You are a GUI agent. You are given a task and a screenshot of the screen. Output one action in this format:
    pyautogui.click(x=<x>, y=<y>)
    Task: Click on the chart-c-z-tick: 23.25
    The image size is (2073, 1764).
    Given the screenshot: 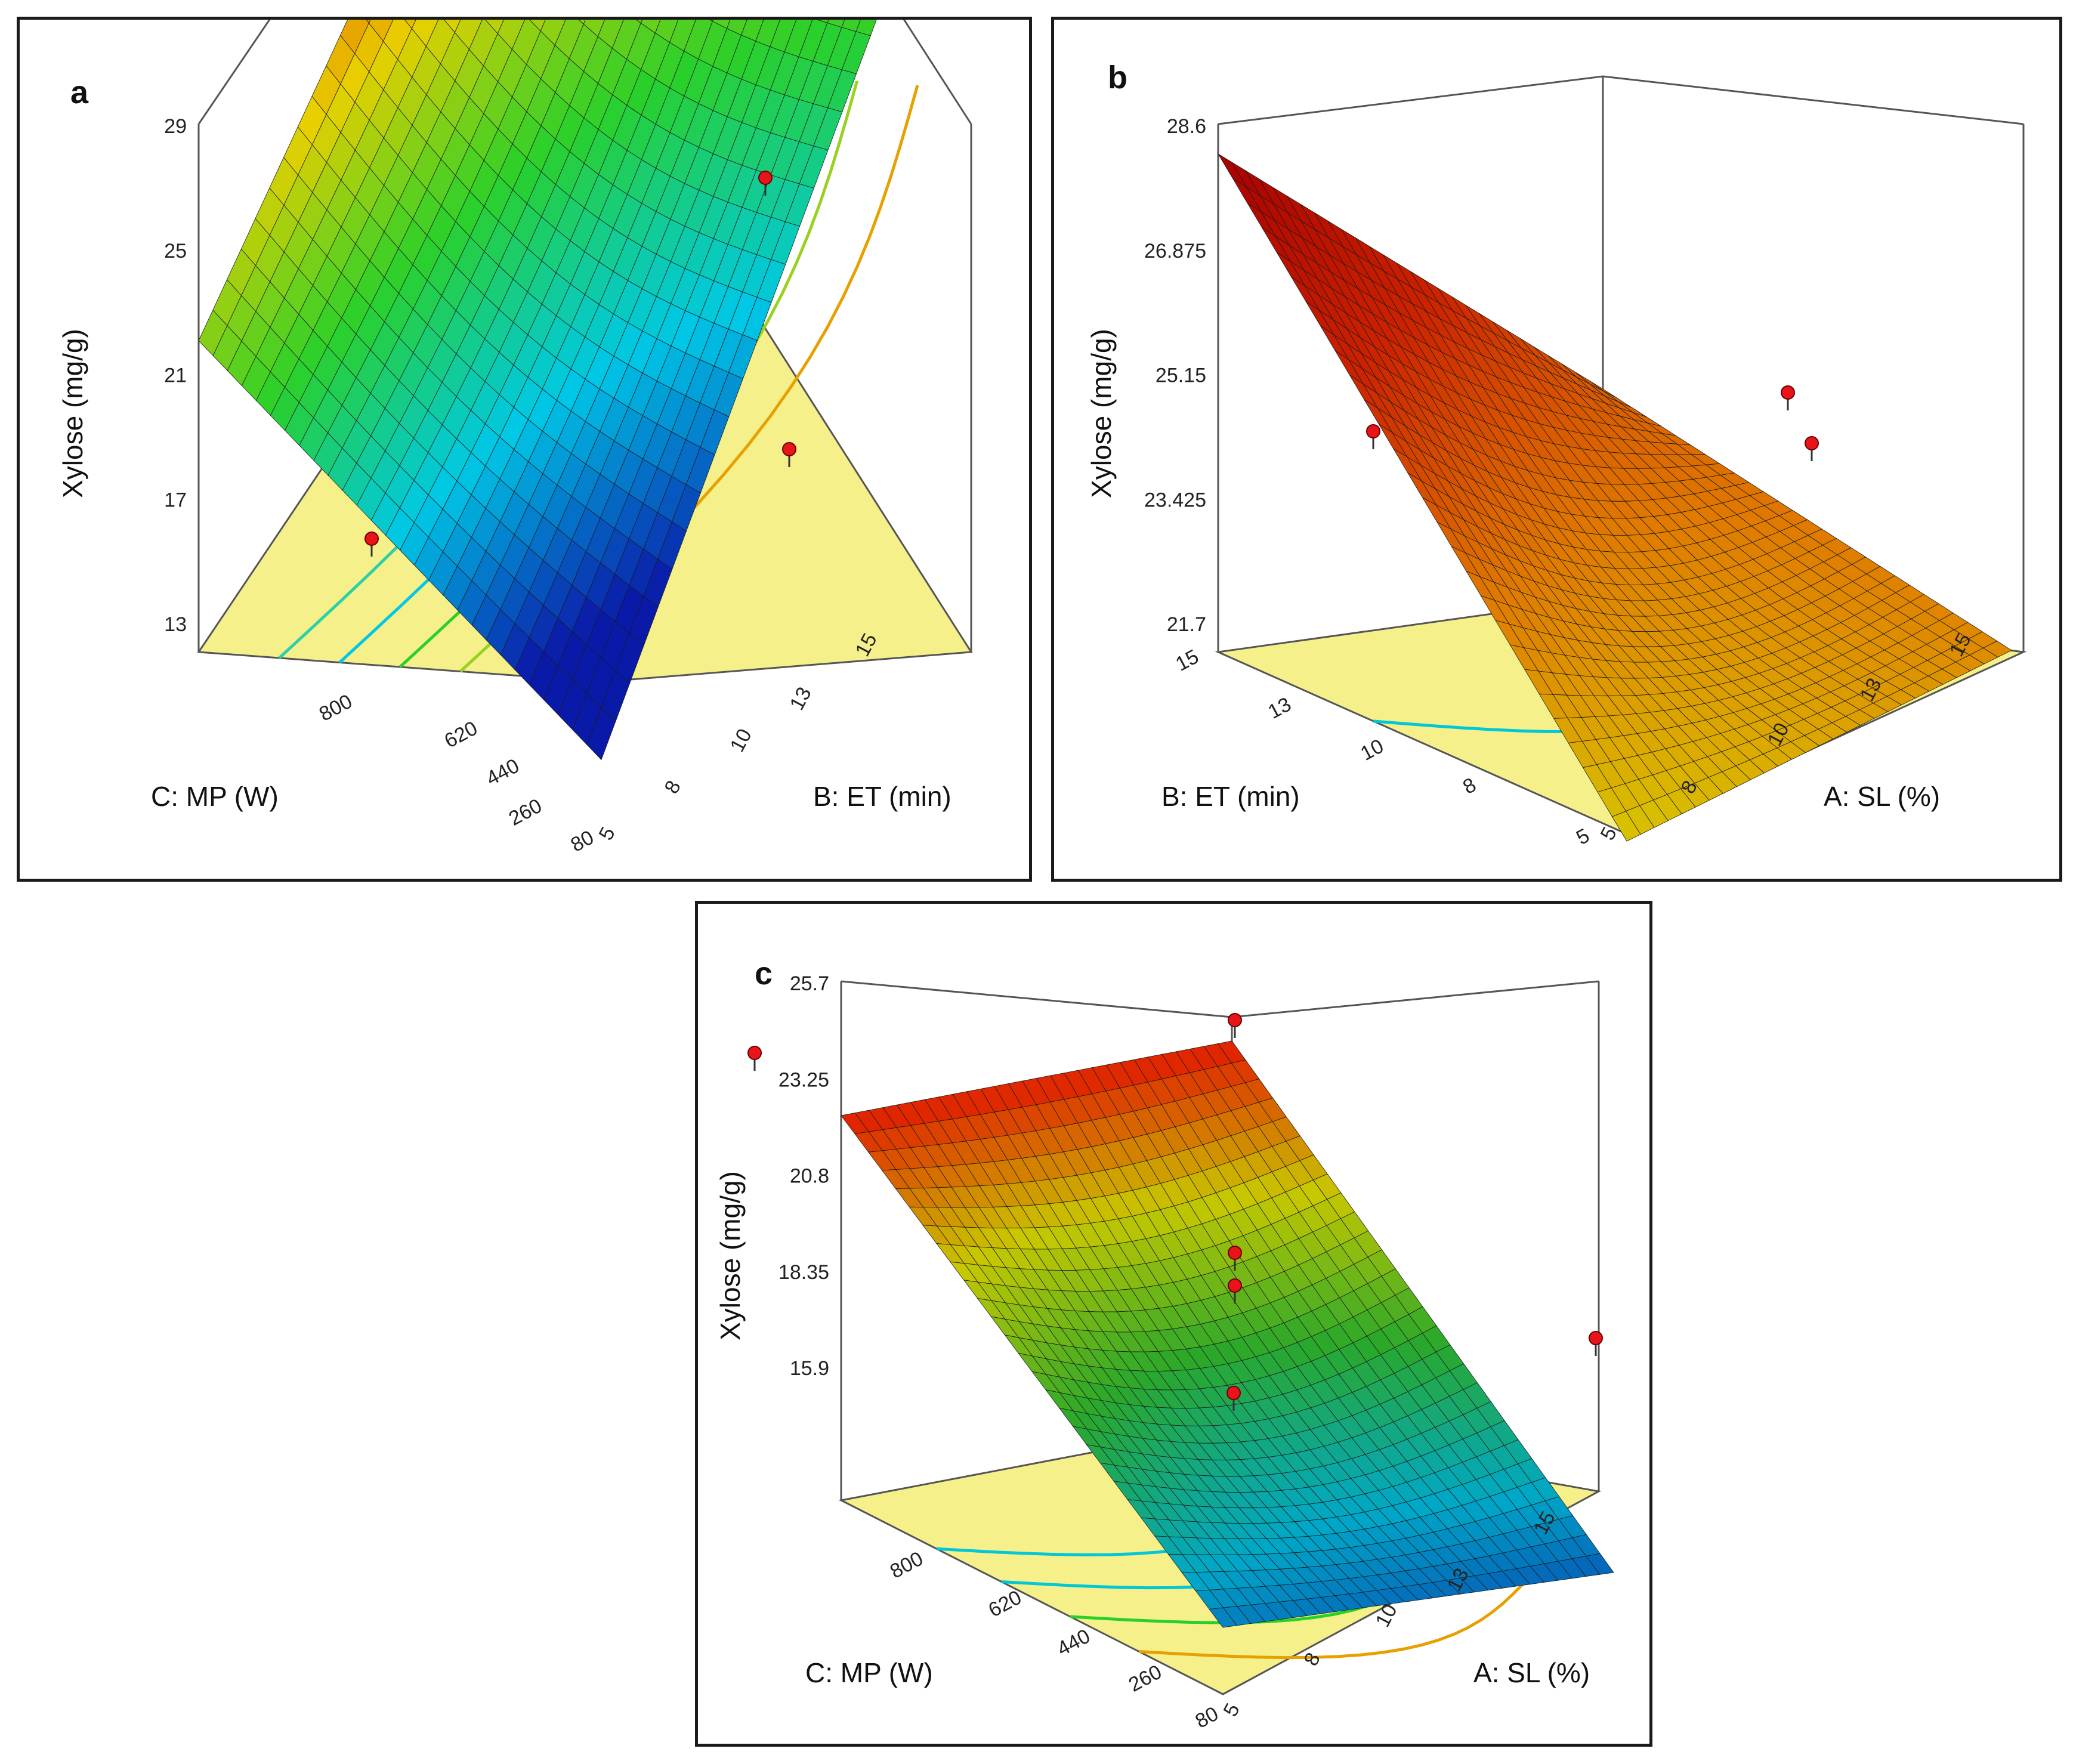 What is the action you would take?
    pyautogui.click(x=803, y=1080)
    